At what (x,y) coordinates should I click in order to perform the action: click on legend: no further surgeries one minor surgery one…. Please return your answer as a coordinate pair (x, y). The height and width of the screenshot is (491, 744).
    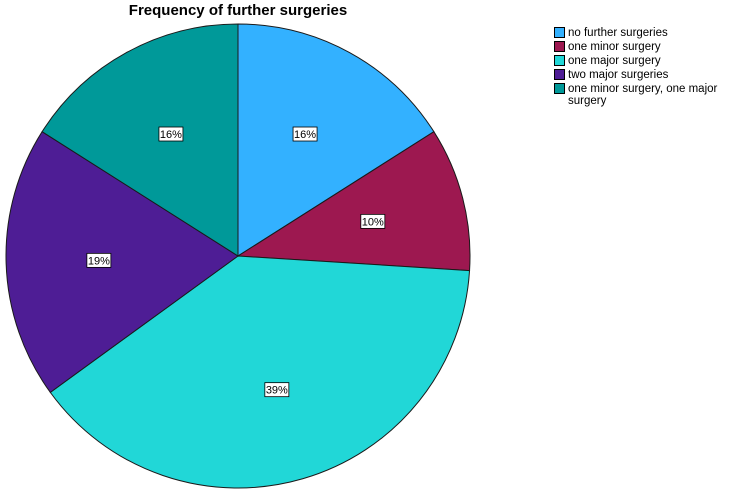
    Looking at the image, I should click on (646, 68).